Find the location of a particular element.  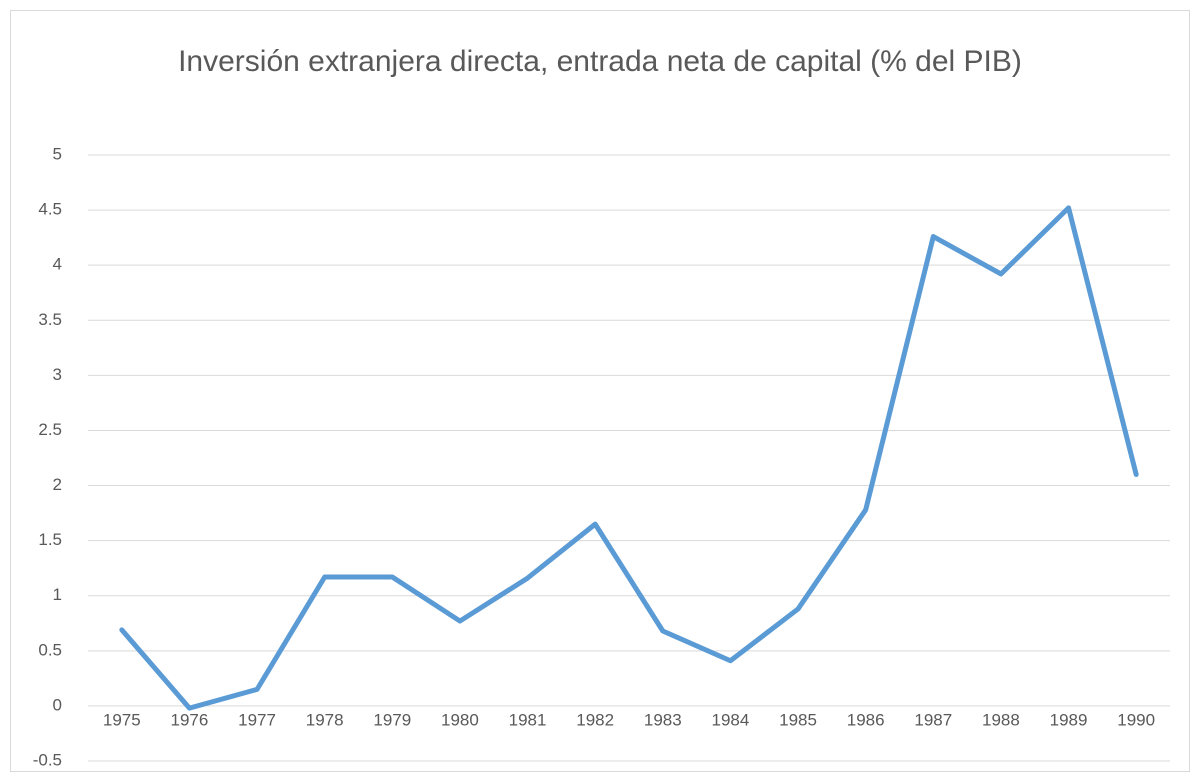

y-tick-label: 0.5 is located at coordinates (50, 649).